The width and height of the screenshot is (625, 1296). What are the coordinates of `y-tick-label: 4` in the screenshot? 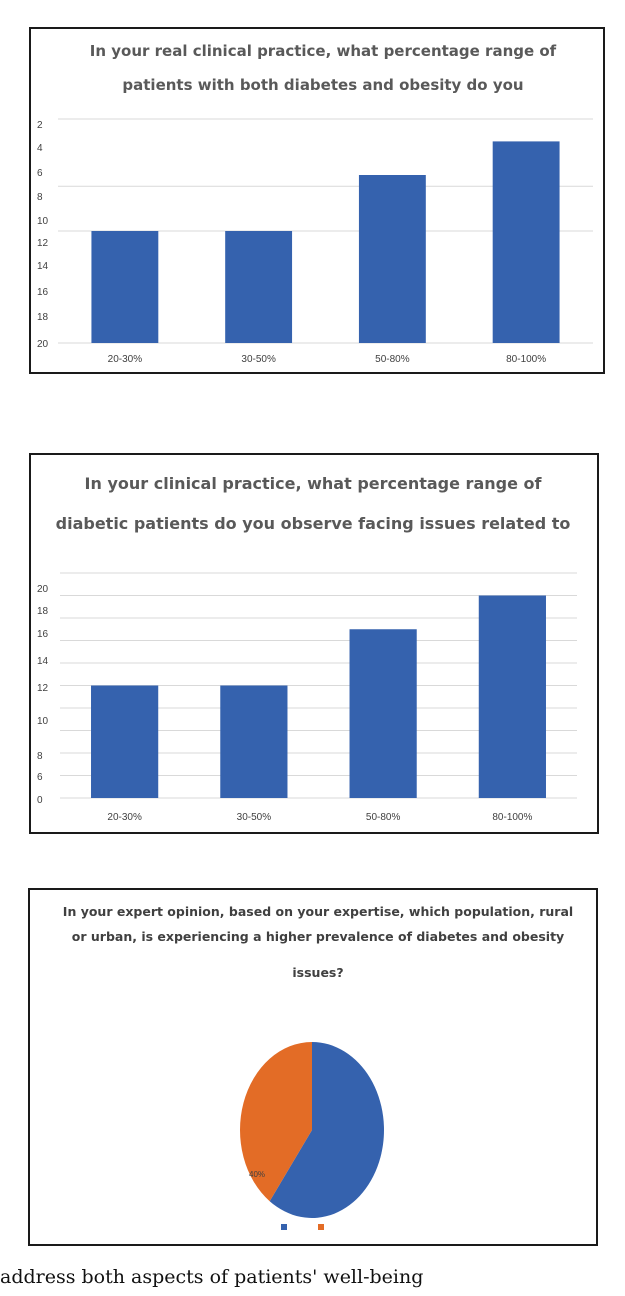 It's located at (40, 148).